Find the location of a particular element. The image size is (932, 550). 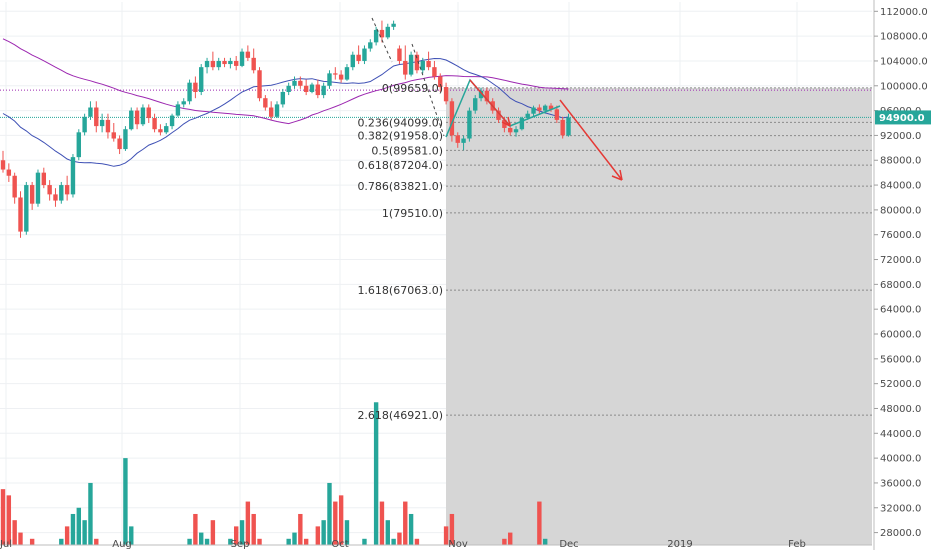

ma-fast-line is located at coordinates (285, 112).